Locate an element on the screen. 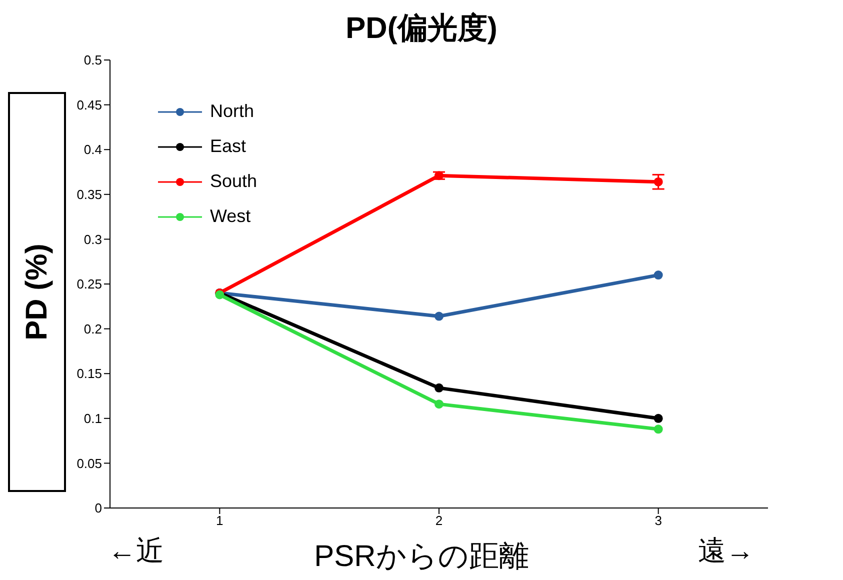 Image resolution: width=843 pixels, height=580 pixels. y-tick-label: 0.4 is located at coordinates (93, 150).